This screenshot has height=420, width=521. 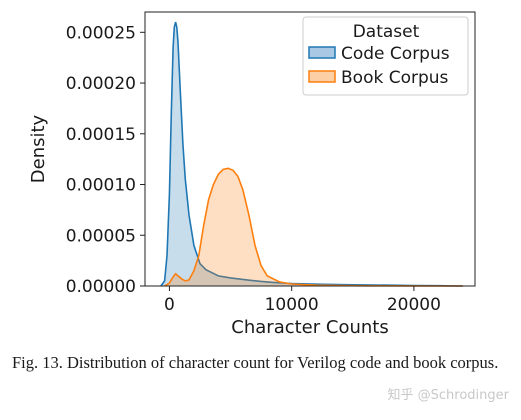 What do you see at coordinates (386, 32) in the screenshot?
I see `legend-title: Dataset` at bounding box center [386, 32].